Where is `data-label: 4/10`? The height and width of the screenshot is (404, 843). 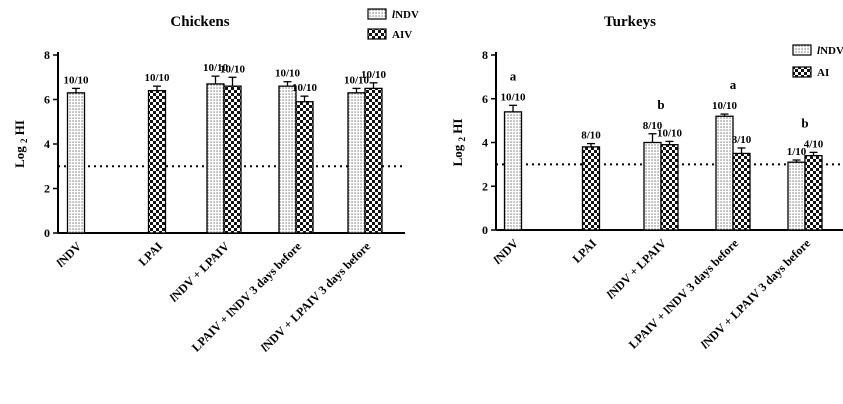
data-label: 4/10 is located at coordinates (814, 144).